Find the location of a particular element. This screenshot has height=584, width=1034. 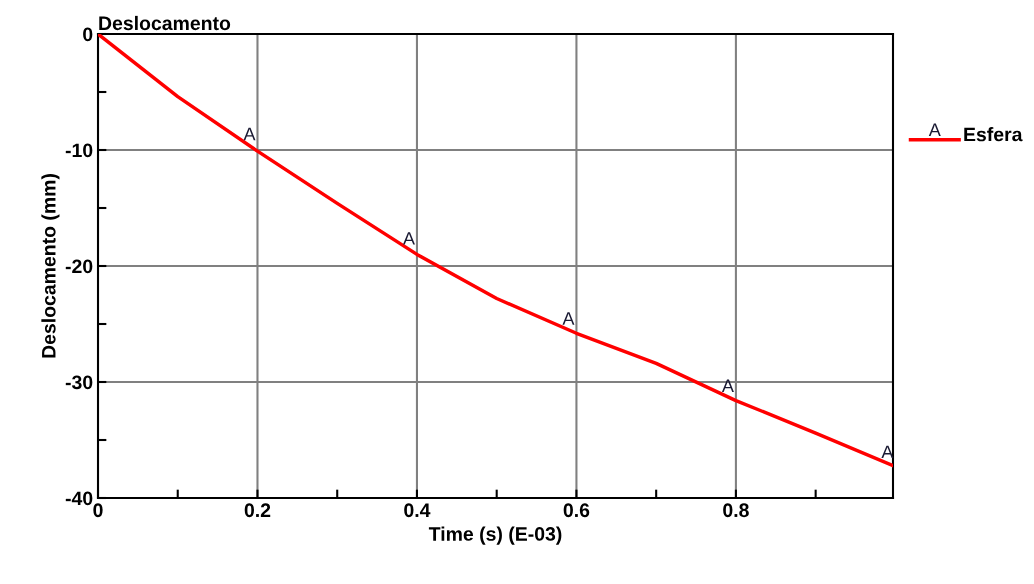

y-tick-label: -40 is located at coordinates (79, 498).